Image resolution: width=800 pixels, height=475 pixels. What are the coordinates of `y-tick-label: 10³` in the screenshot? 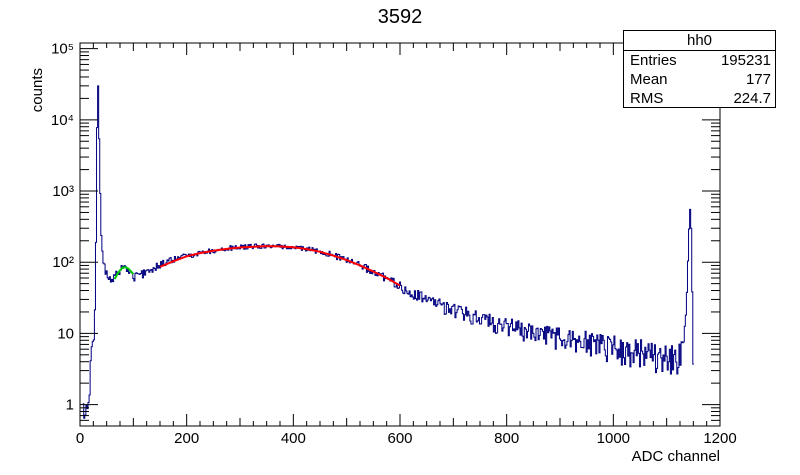 It's located at (63, 191).